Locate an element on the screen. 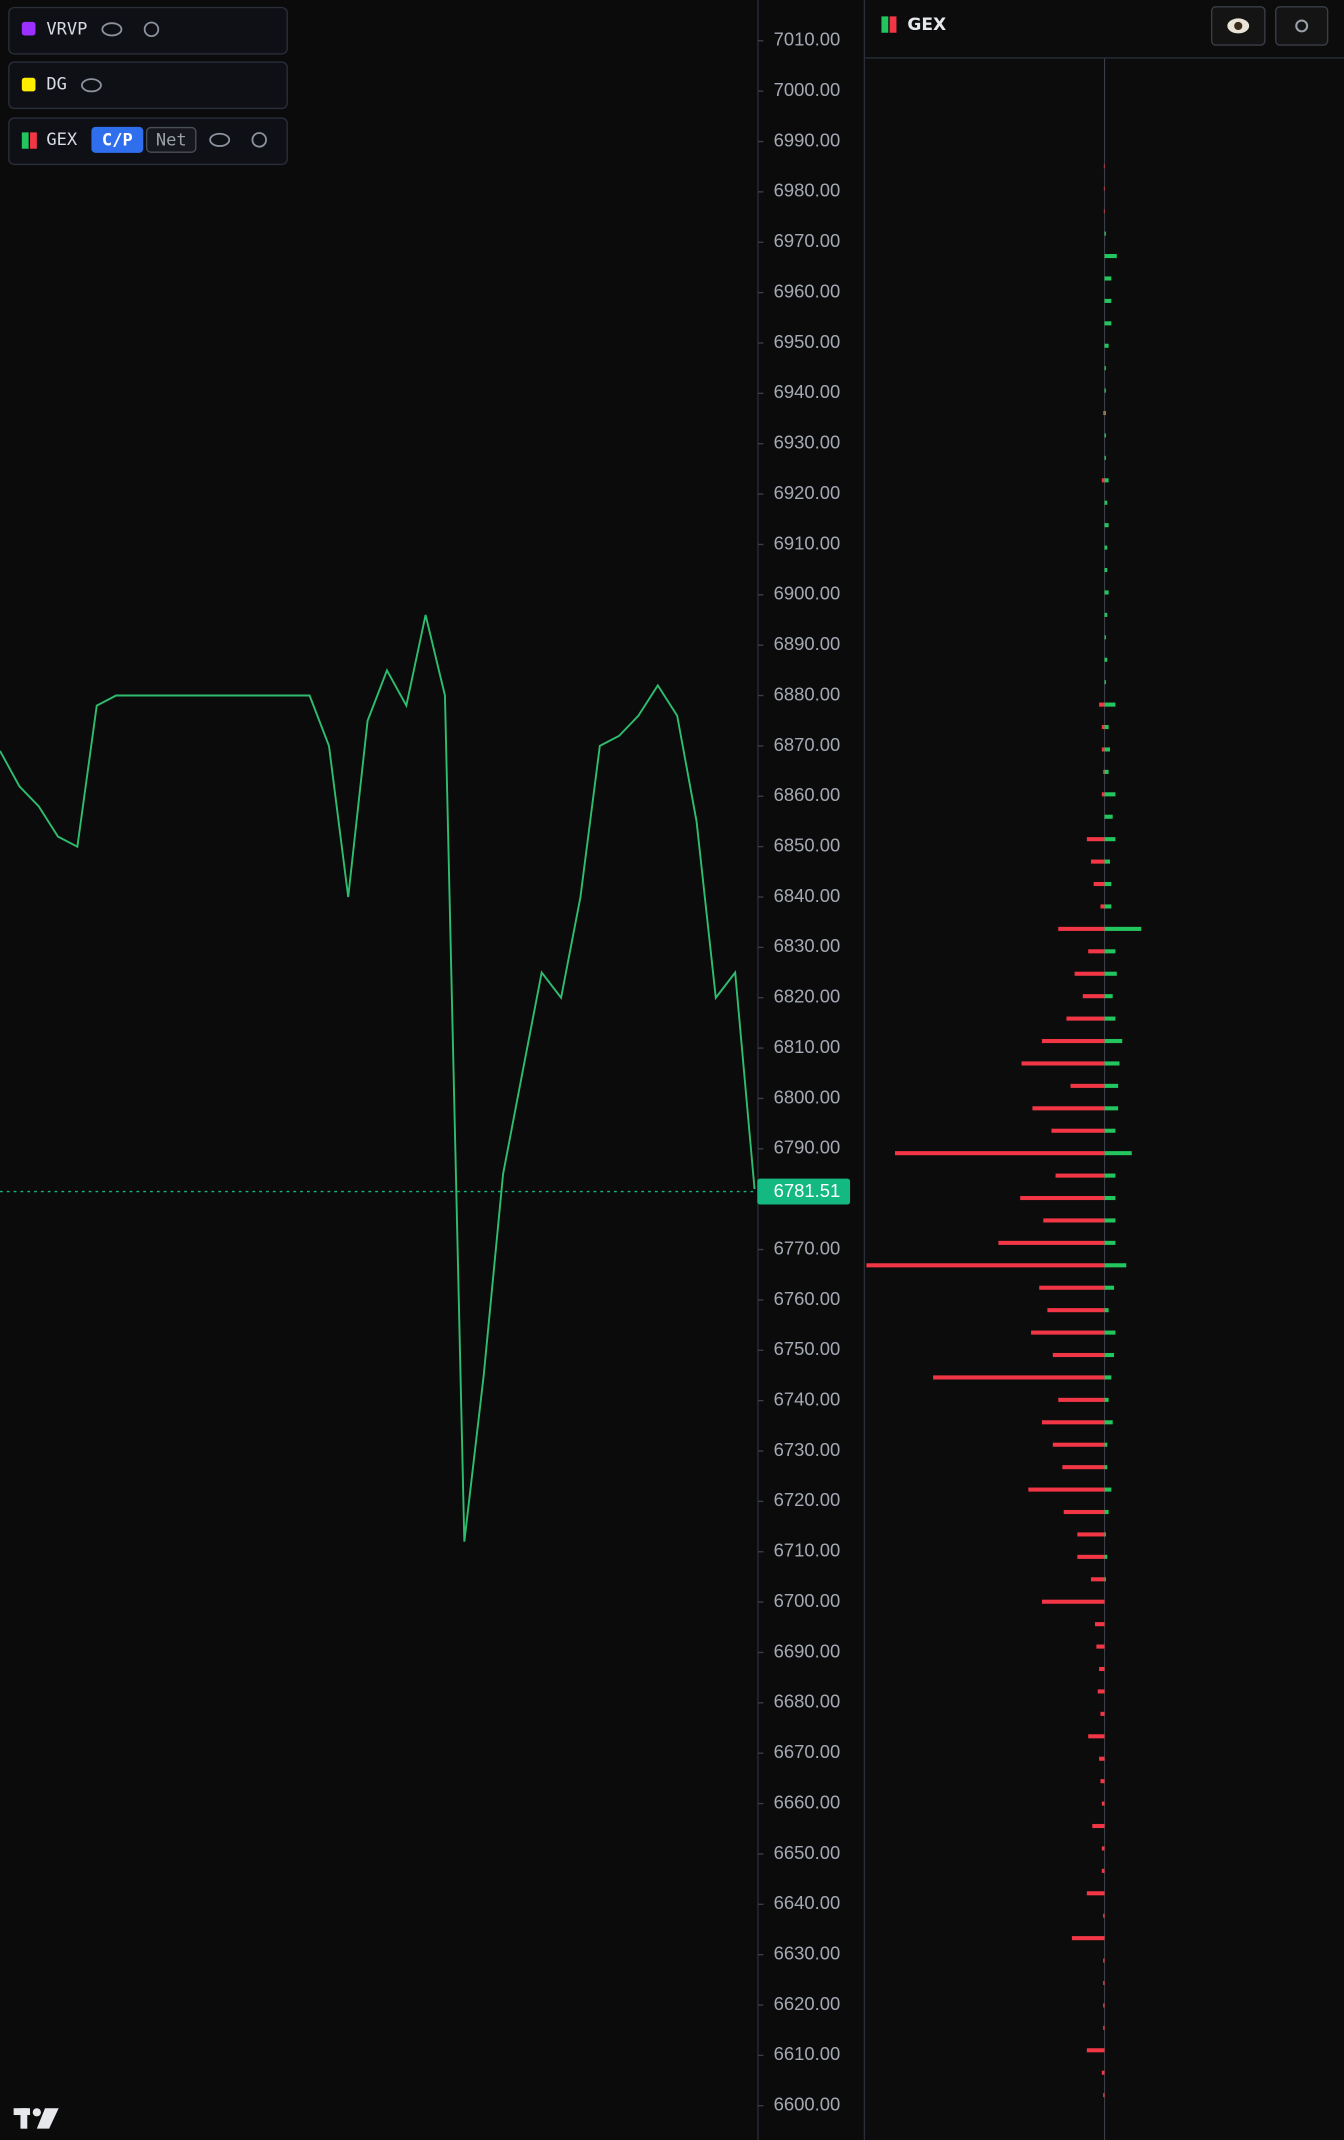 The image size is (1344, 2140). y-tick-label: 6900.00 is located at coordinates (807, 593).